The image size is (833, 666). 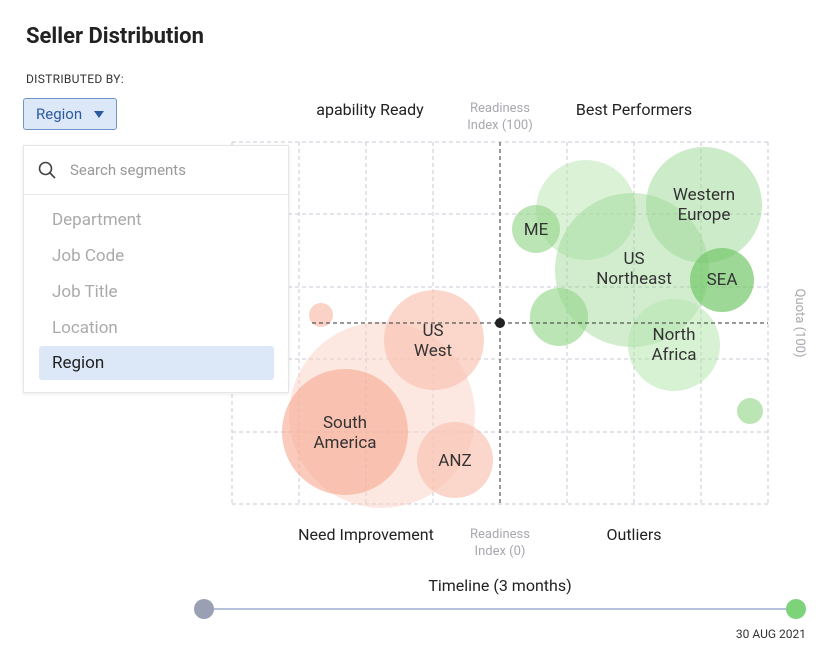 I want to click on dropdown-option: Department, so click(x=97, y=220).